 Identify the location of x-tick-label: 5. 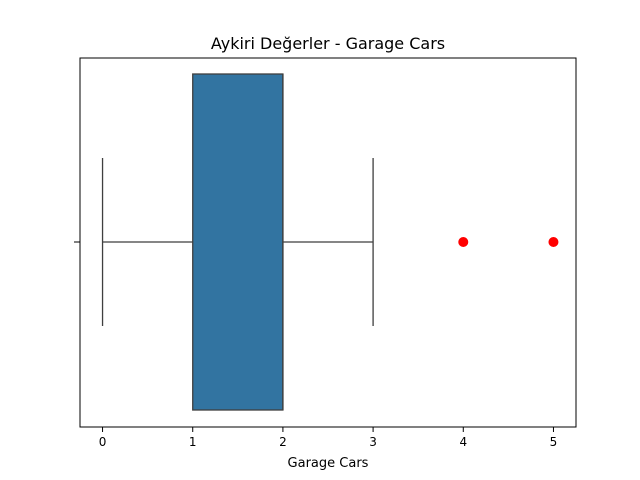
(554, 442).